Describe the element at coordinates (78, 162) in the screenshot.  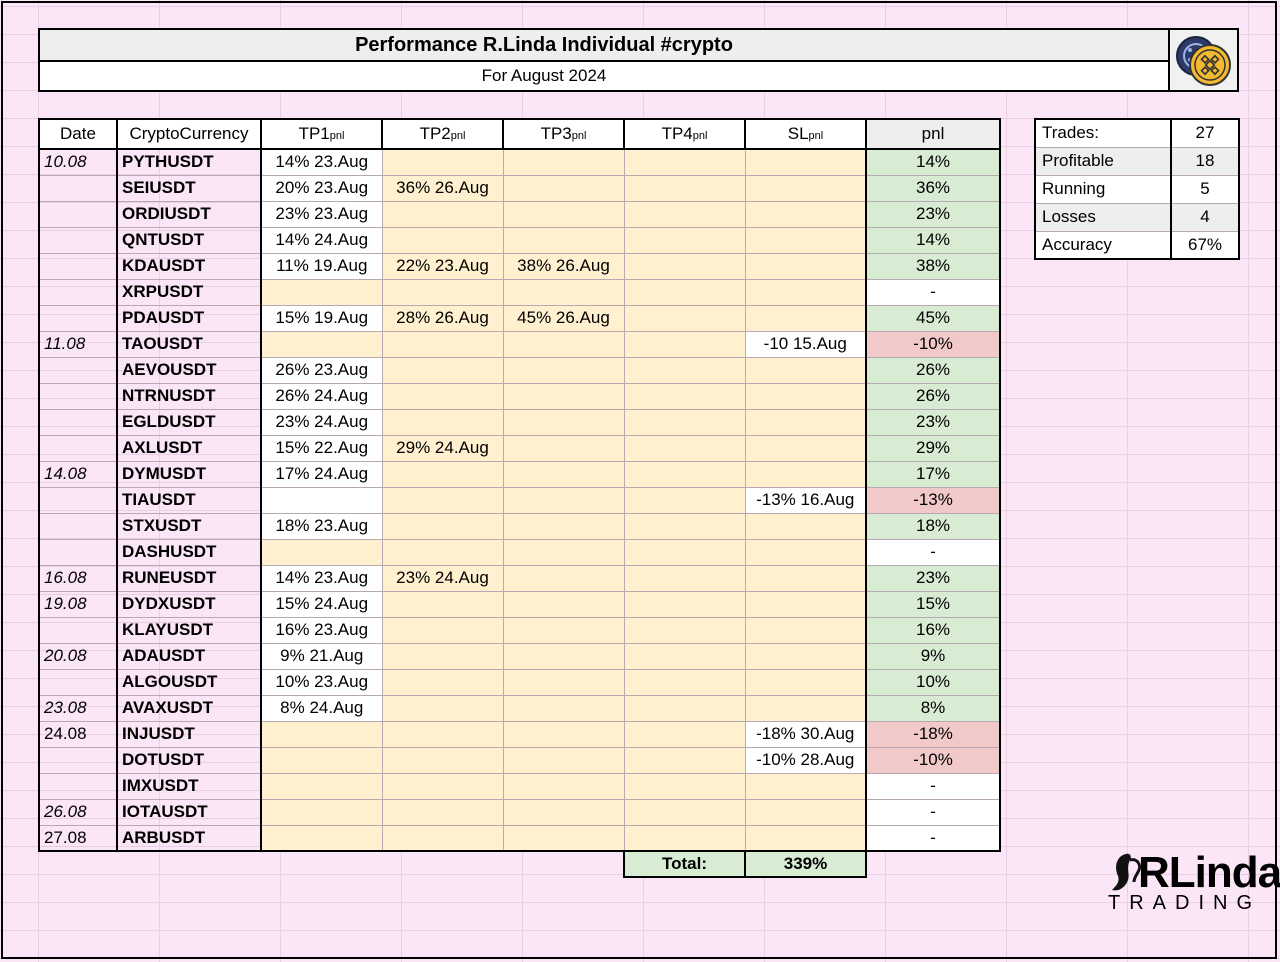
I see `cell-date: 10.08` at that location.